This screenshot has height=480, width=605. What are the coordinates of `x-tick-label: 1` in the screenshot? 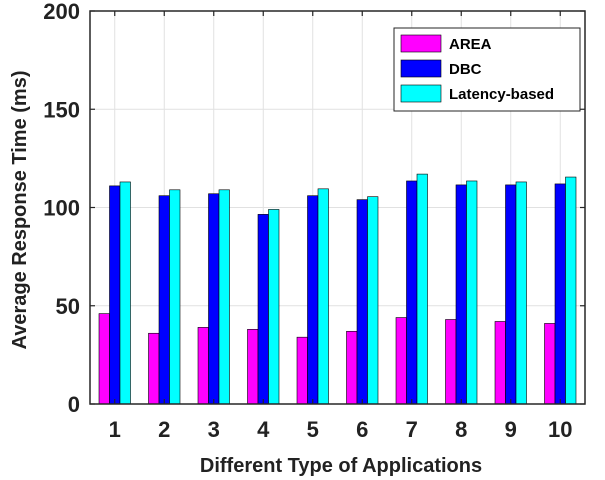 It's located at (115, 429).